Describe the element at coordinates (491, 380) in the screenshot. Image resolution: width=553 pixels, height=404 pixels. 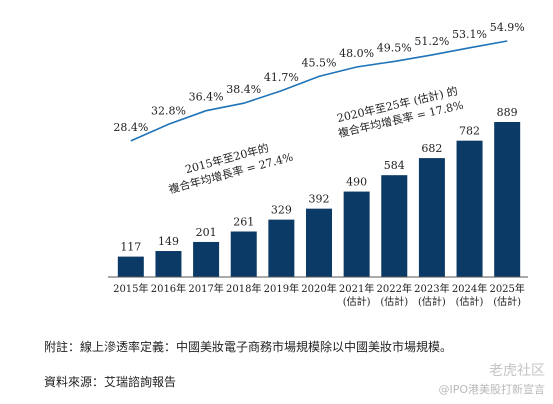
I see `watermark: 老虎社区 @IPO港美股打新宣言` at that location.